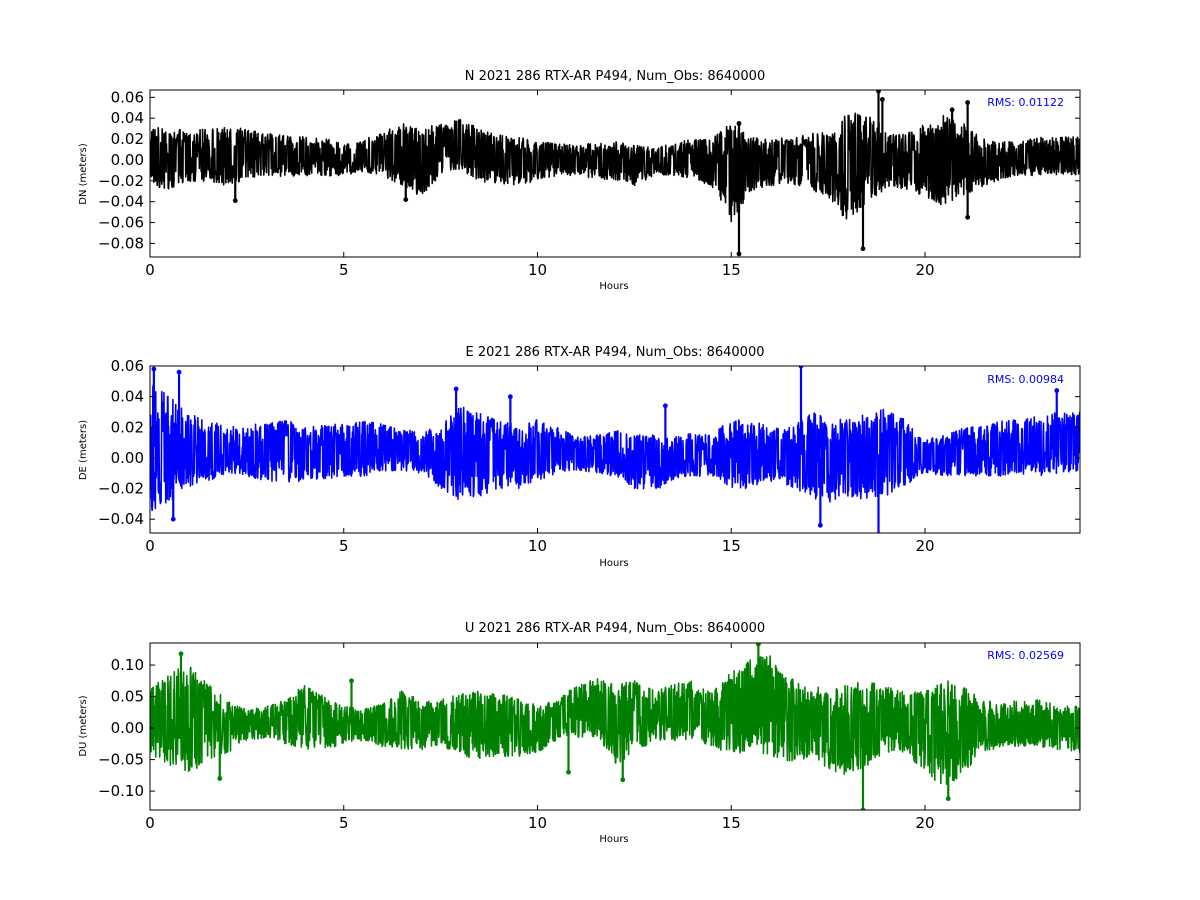  What do you see at coordinates (121, 760) in the screenshot?
I see `y-tick-label: −0.05` at bounding box center [121, 760].